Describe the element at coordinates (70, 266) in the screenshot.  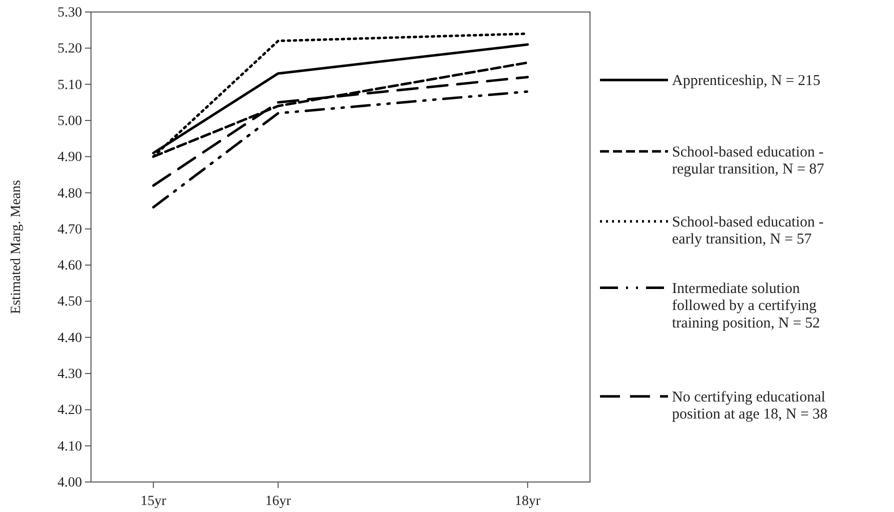
I see `y-tick-label: 4.60` at that location.